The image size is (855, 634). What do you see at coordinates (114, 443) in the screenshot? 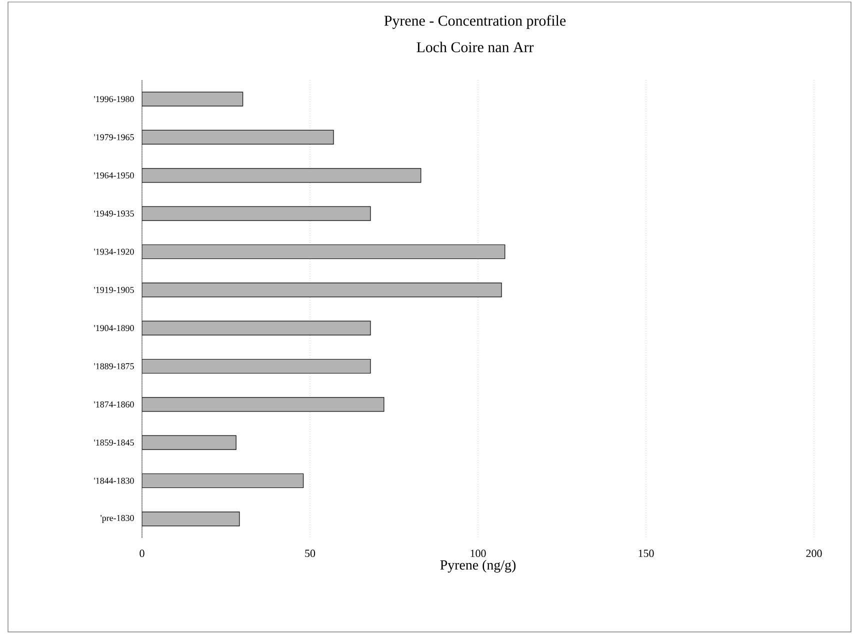
I see `y-tick-label: '1859-1845` at bounding box center [114, 443].